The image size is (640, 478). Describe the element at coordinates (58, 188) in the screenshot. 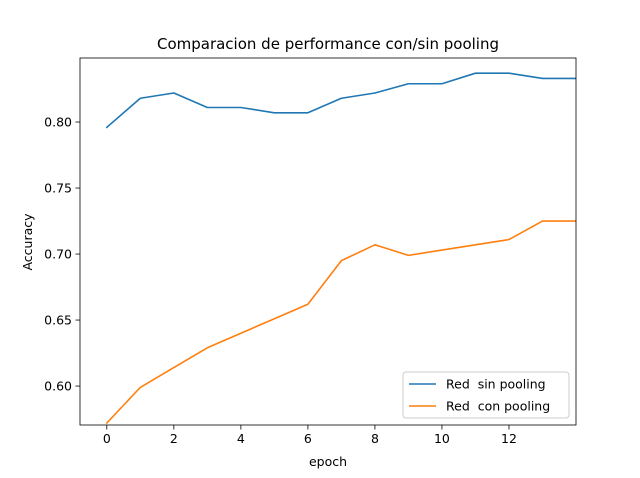

I see `y-tick-label: 0.75` at that location.